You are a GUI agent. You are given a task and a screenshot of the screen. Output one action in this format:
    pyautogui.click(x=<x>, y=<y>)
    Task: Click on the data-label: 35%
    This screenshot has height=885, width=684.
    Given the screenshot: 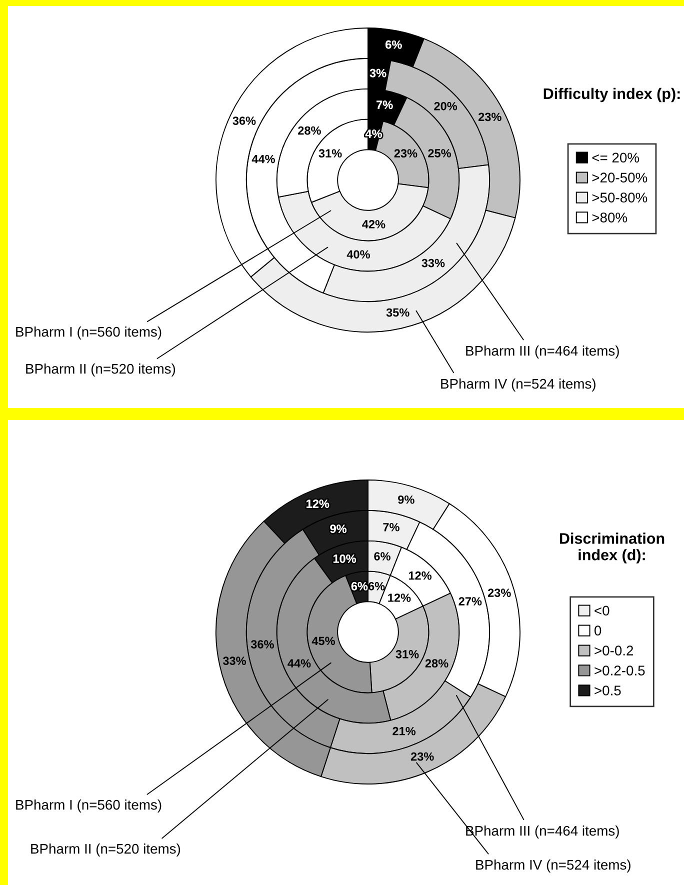 What is the action you would take?
    pyautogui.click(x=398, y=312)
    